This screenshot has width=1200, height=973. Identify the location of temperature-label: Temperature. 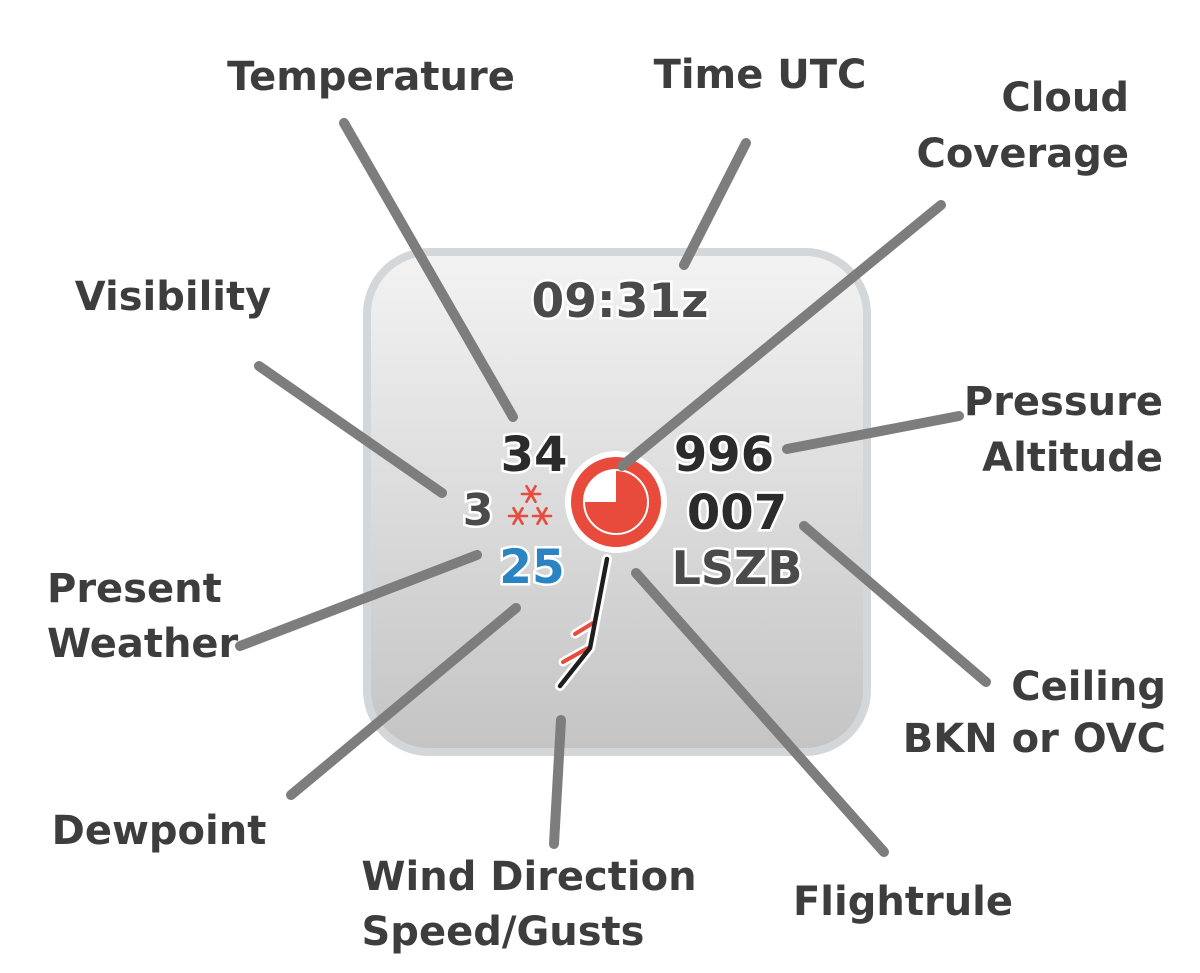
(371, 77).